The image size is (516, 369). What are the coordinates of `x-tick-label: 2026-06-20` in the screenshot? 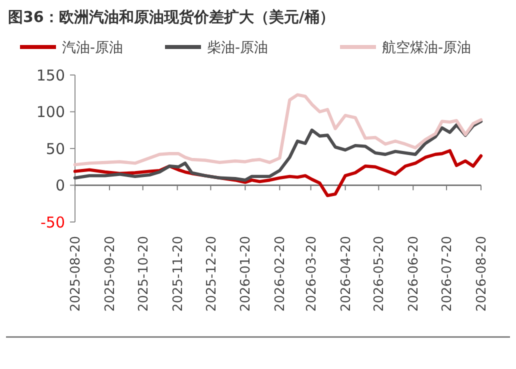 It's located at (414, 274).